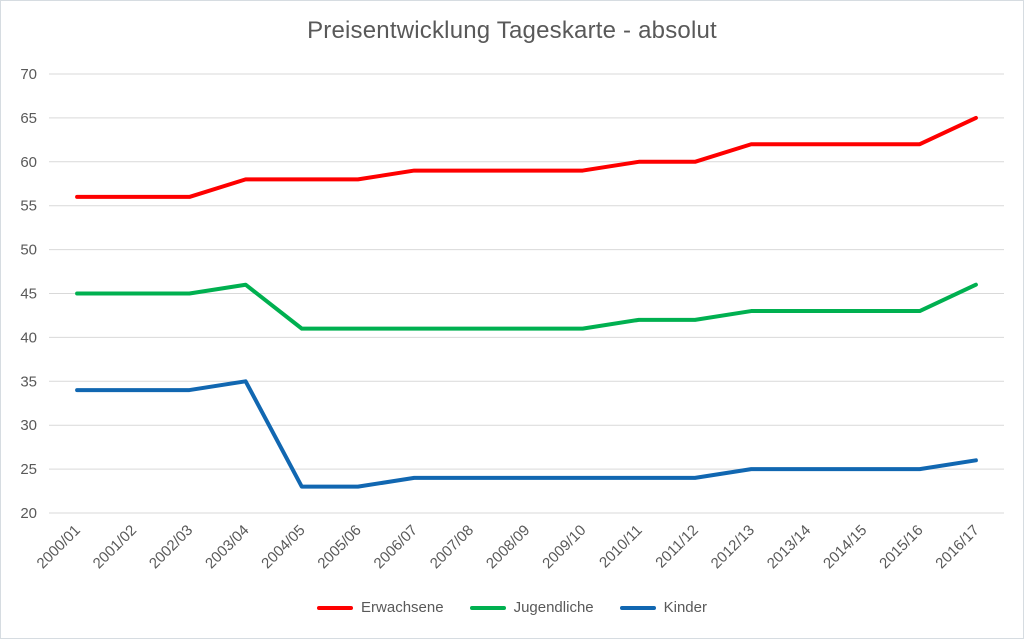 The image size is (1024, 639). Describe the element at coordinates (28, 206) in the screenshot. I see `y-axis-tick-label: 55` at that location.